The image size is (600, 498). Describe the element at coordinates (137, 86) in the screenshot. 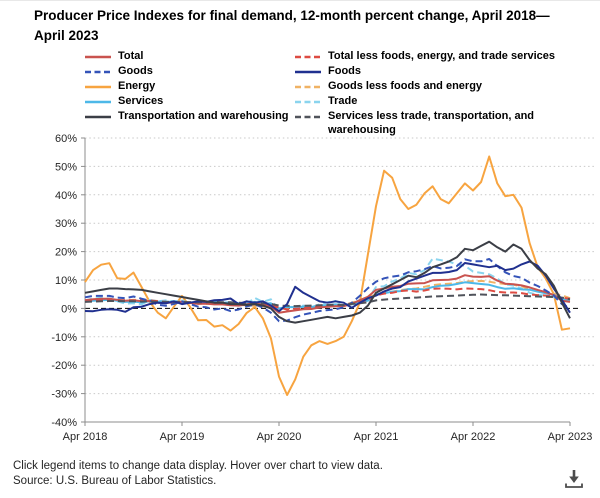

I see `legend-label-energy: Energy` at that location.